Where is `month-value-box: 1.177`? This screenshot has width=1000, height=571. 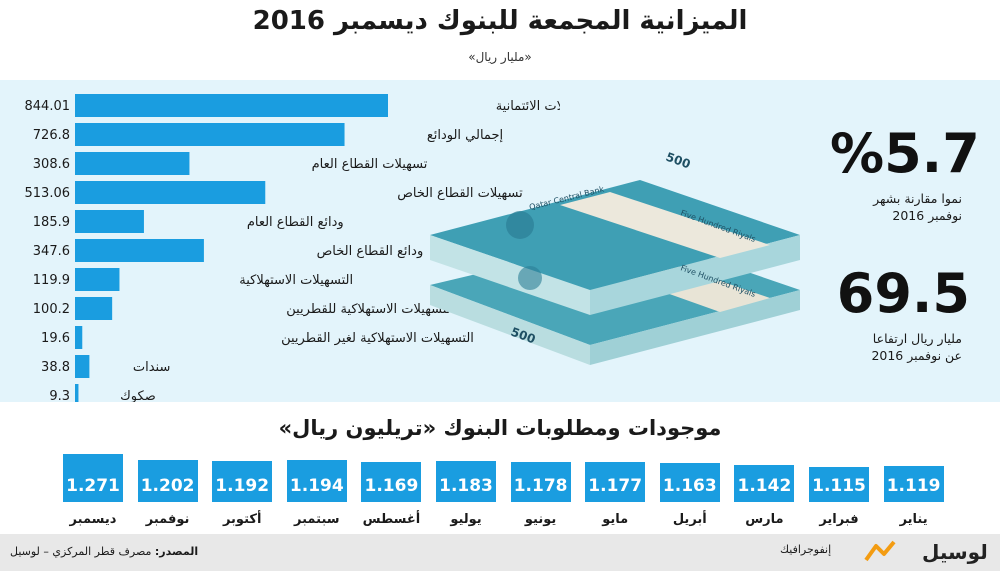
month-value-box: 1.177 is located at coordinates (615, 481).